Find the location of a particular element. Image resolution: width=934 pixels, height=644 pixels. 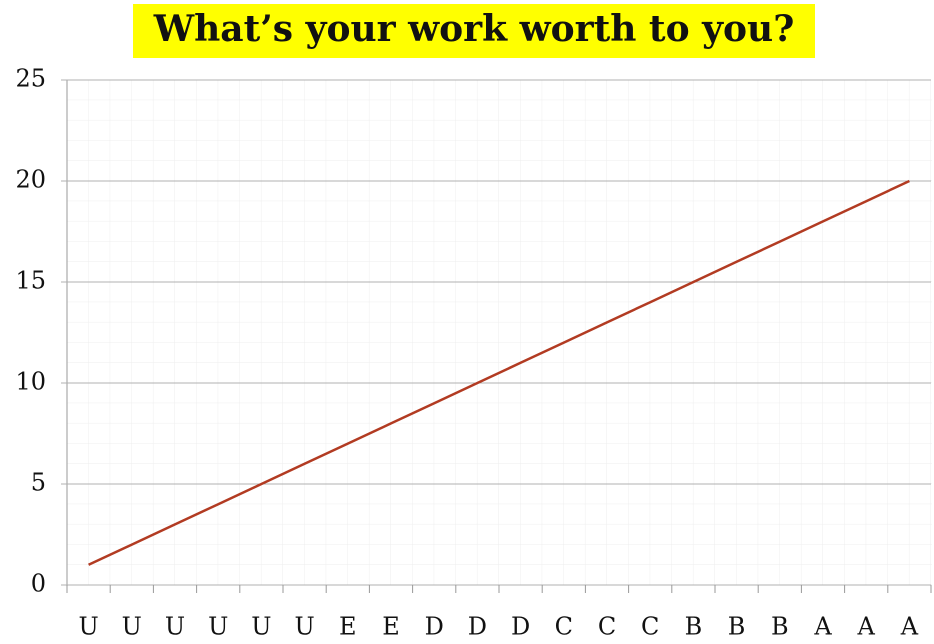

chart-title: What’s your work worth to you? is located at coordinates (474, 29).